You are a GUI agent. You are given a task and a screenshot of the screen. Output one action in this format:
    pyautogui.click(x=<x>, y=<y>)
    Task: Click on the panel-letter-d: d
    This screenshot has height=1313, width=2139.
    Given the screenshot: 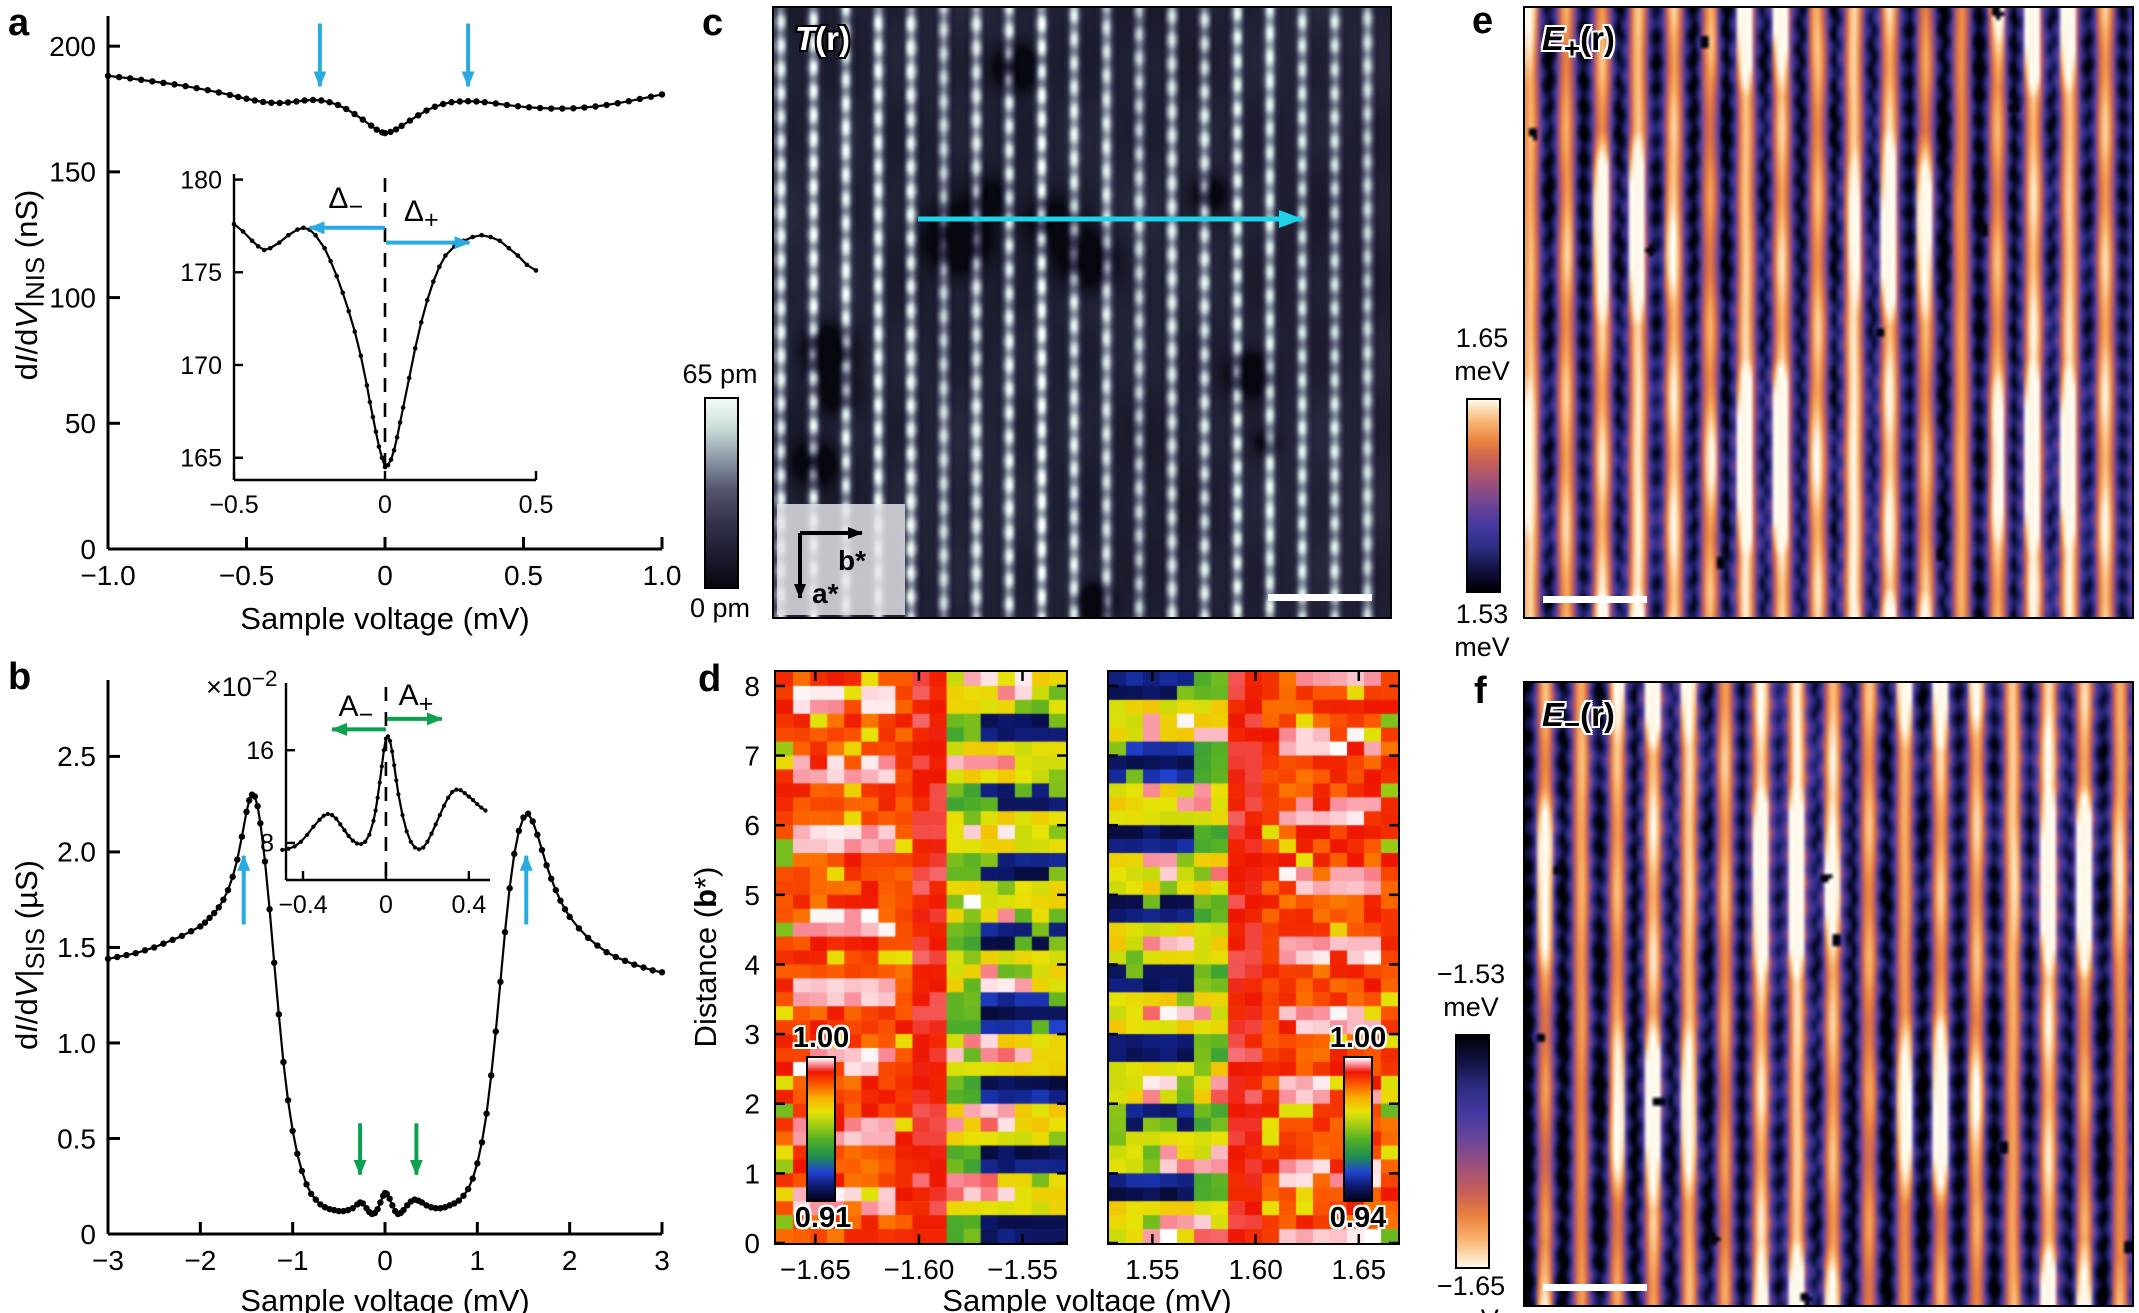 What is the action you would take?
    pyautogui.click(x=710, y=679)
    